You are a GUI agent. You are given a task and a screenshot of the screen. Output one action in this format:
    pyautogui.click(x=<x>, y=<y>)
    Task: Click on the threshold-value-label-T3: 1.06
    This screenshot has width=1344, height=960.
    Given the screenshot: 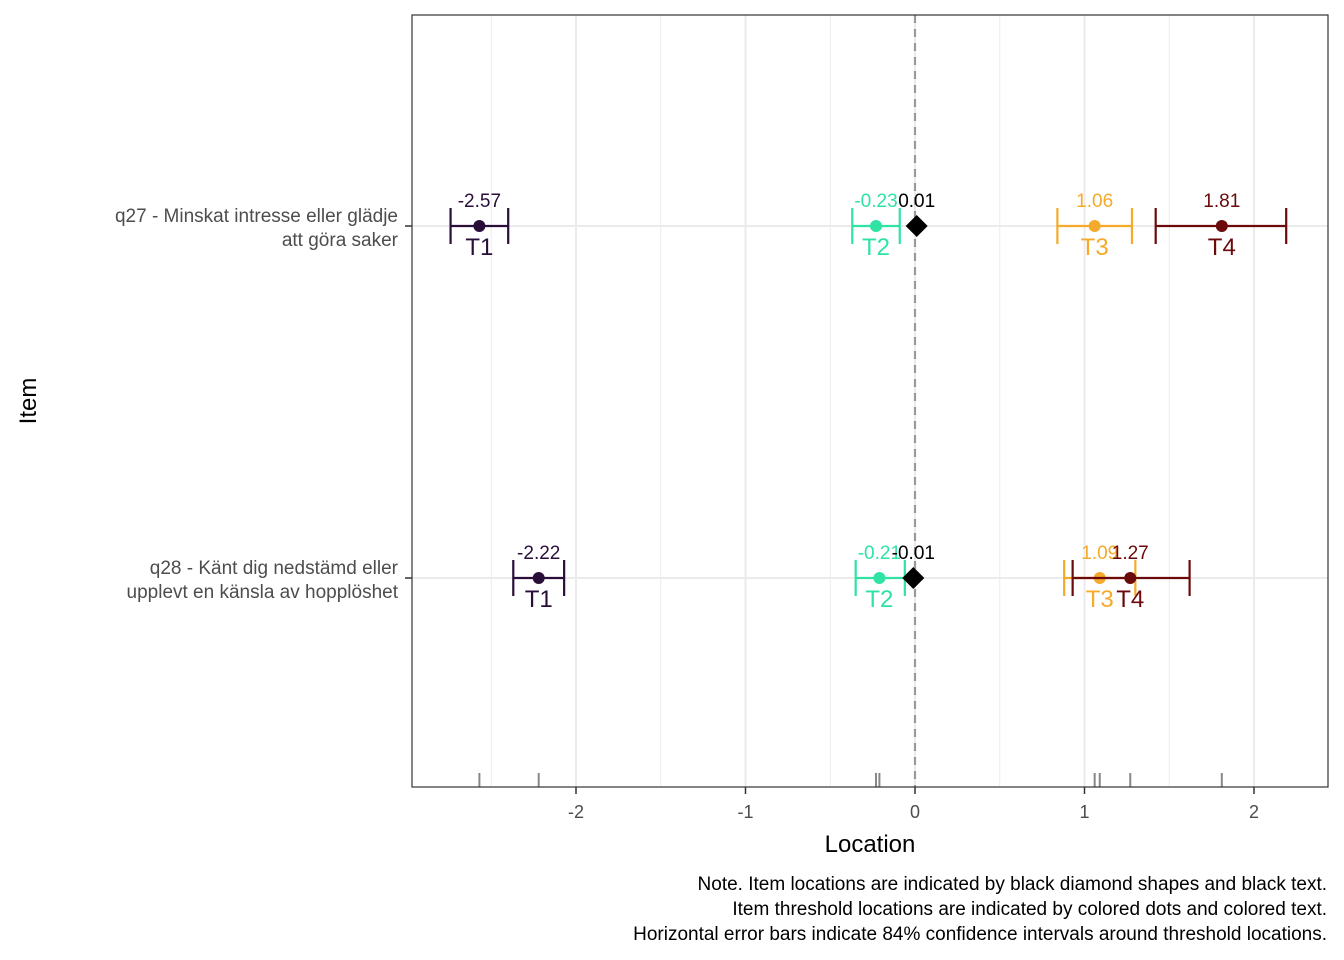 What is the action you would take?
    pyautogui.click(x=1094, y=201)
    